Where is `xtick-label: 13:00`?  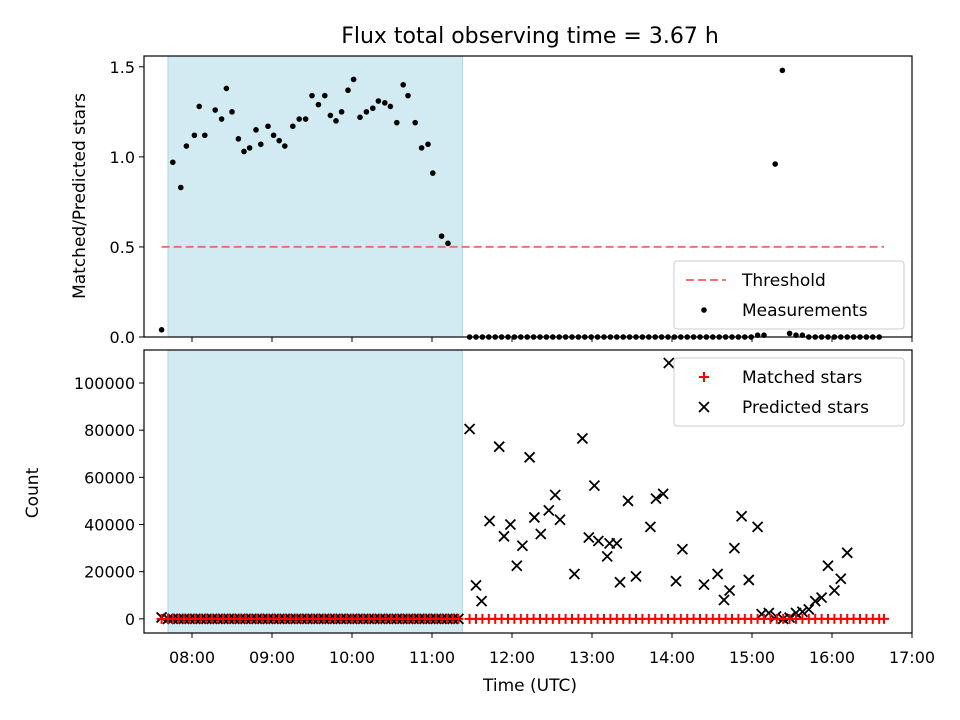 xtick-label: 13:00 is located at coordinates (592, 657).